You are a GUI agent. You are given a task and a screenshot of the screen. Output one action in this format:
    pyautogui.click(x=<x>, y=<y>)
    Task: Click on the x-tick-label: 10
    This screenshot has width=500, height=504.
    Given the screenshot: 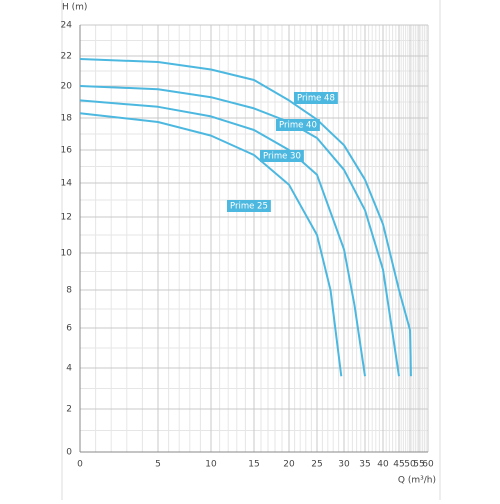 What is the action you would take?
    pyautogui.click(x=211, y=465)
    